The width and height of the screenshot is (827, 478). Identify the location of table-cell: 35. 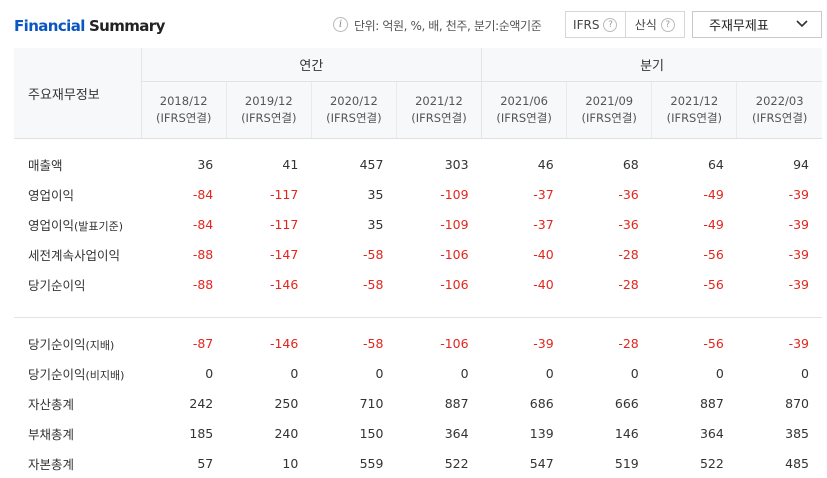
(375, 224).